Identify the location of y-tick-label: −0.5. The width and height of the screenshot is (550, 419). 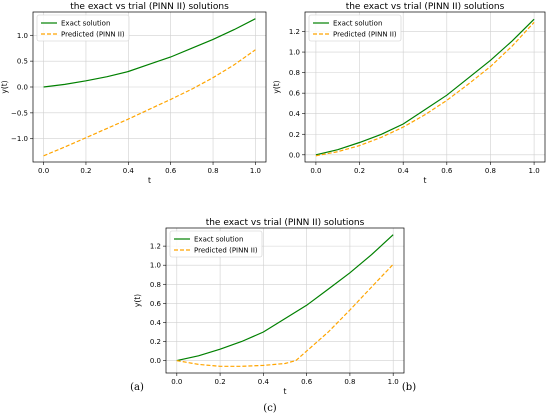
(19, 113).